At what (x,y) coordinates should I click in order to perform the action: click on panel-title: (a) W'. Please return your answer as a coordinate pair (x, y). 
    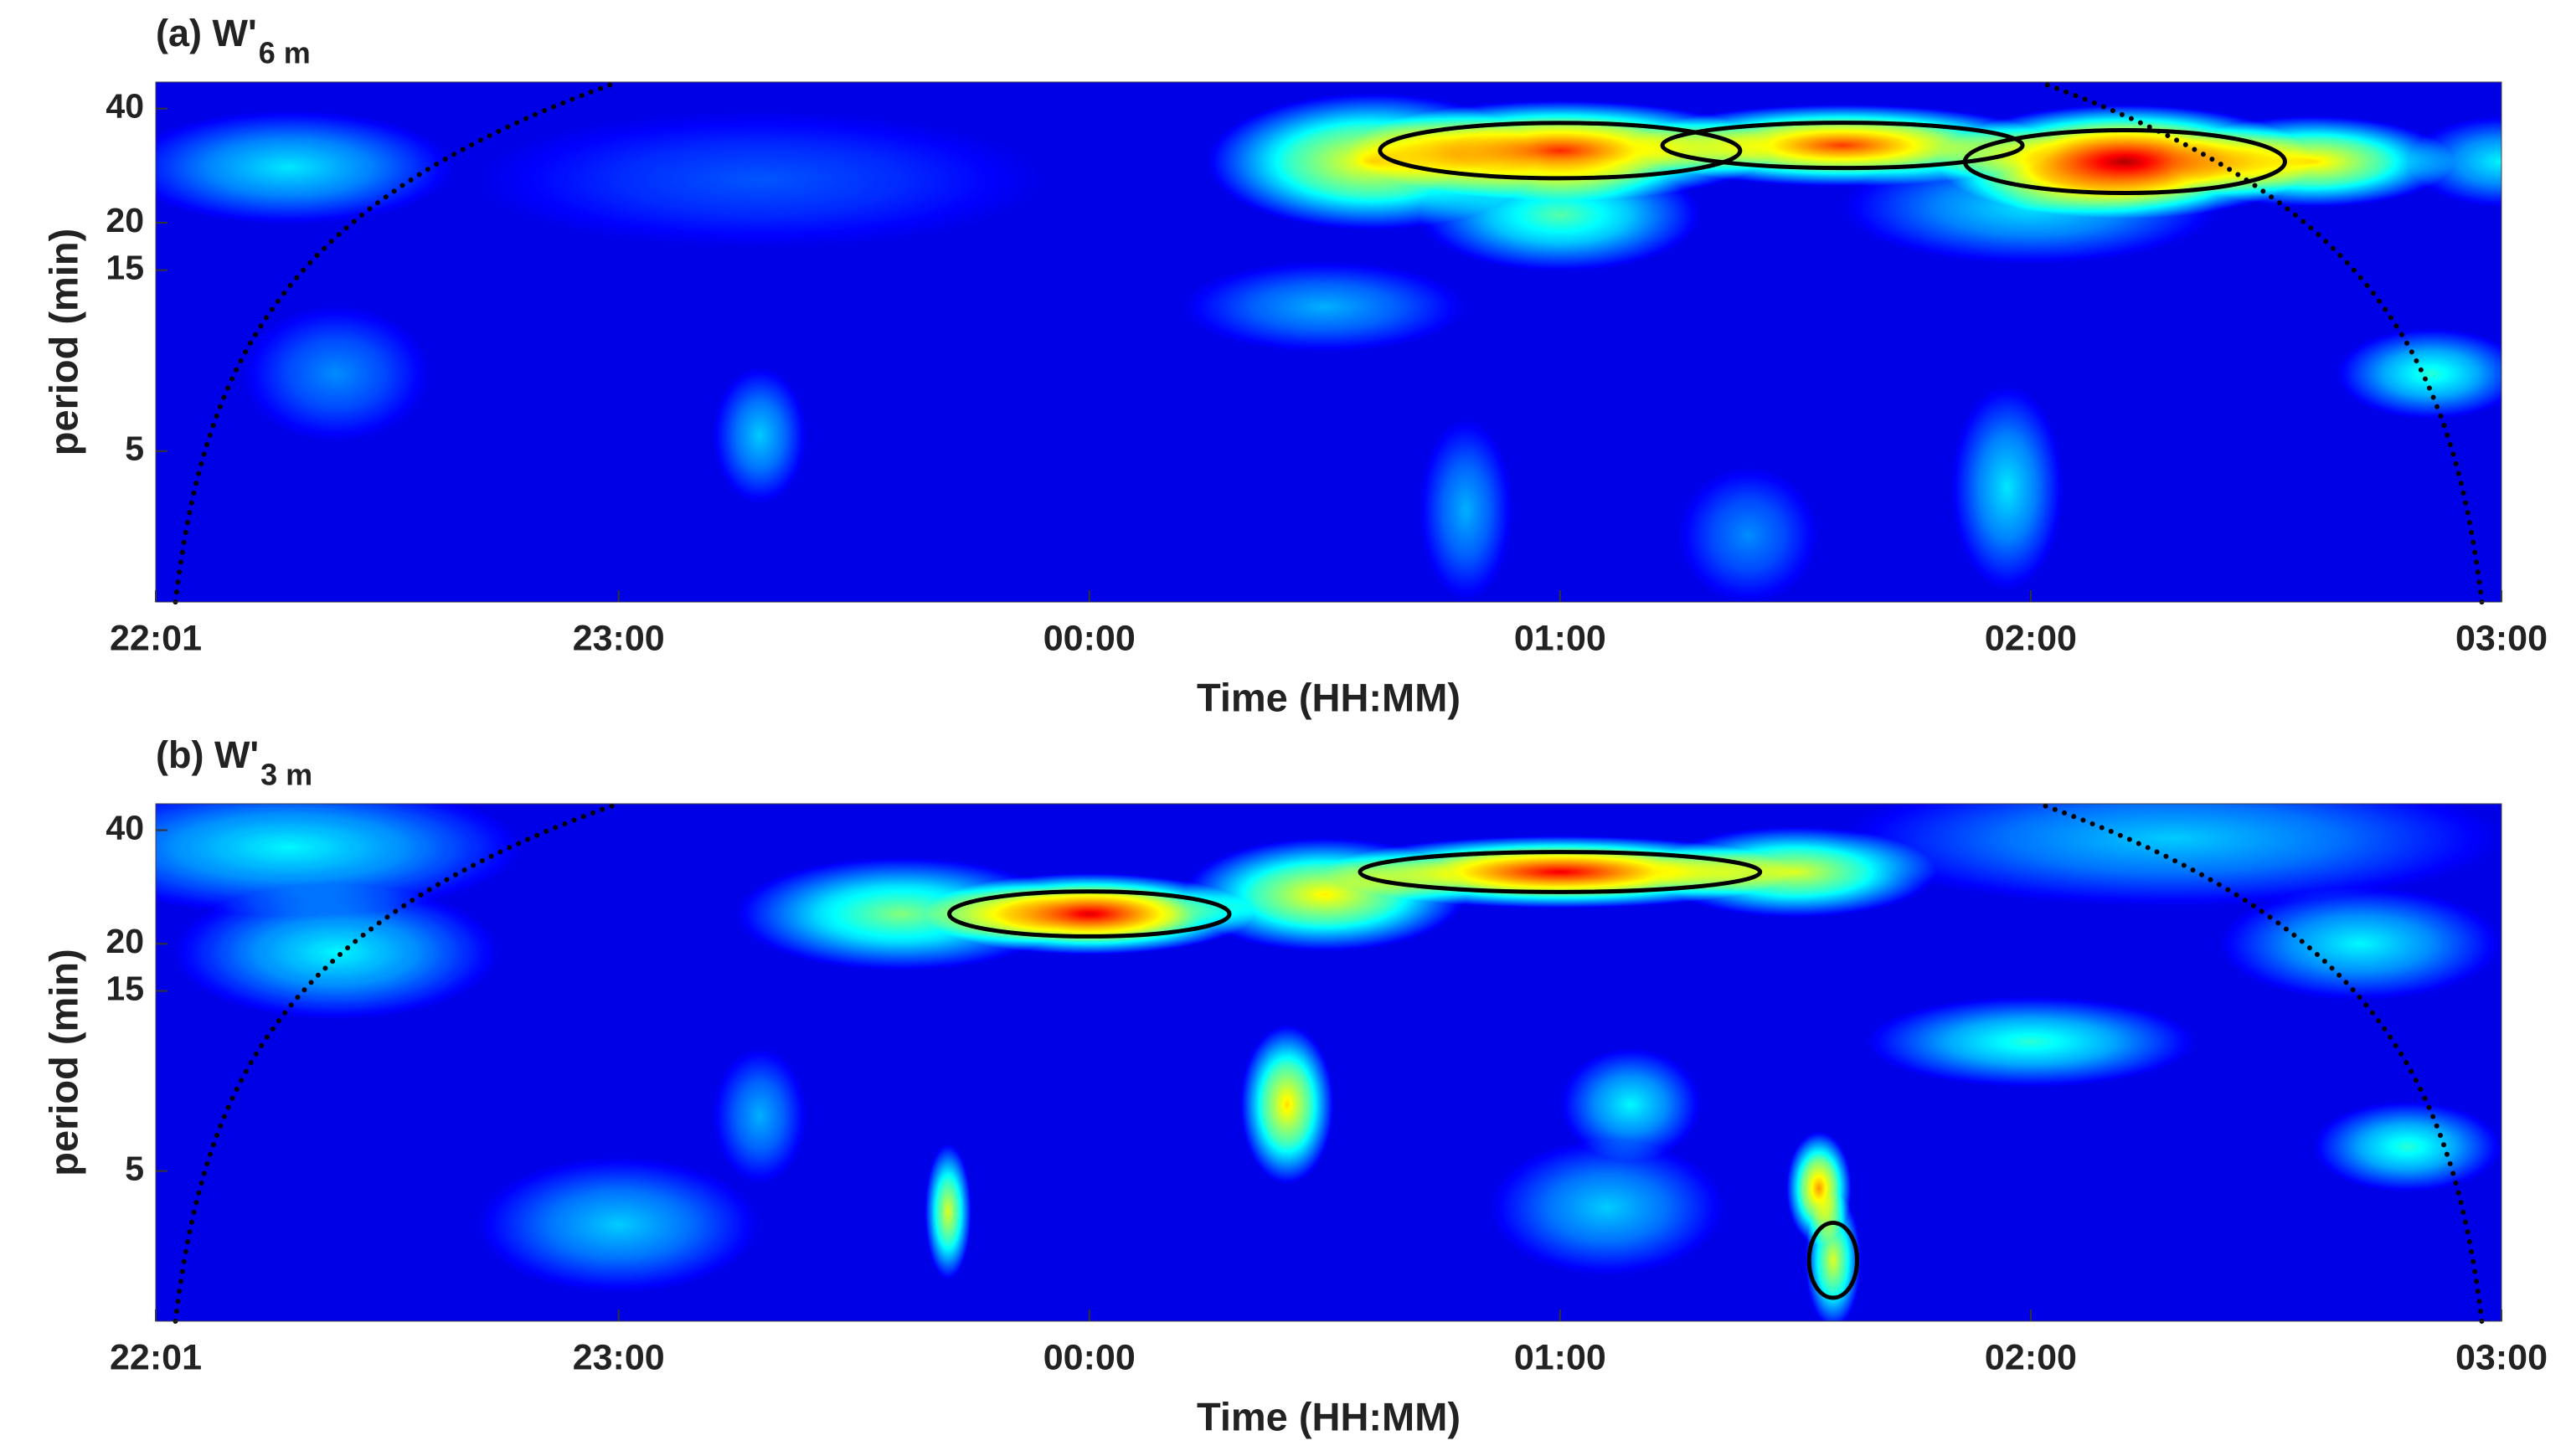
    Looking at the image, I should click on (206, 33).